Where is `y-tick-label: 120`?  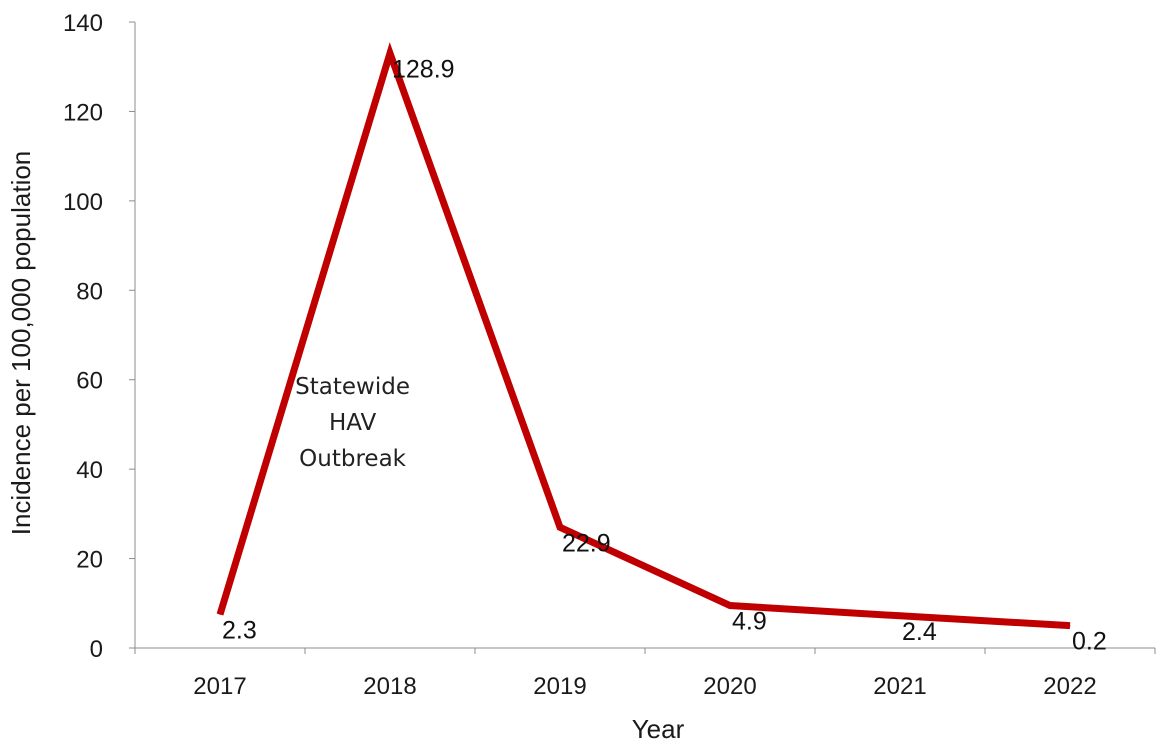 y-tick-label: 120 is located at coordinates (83, 112).